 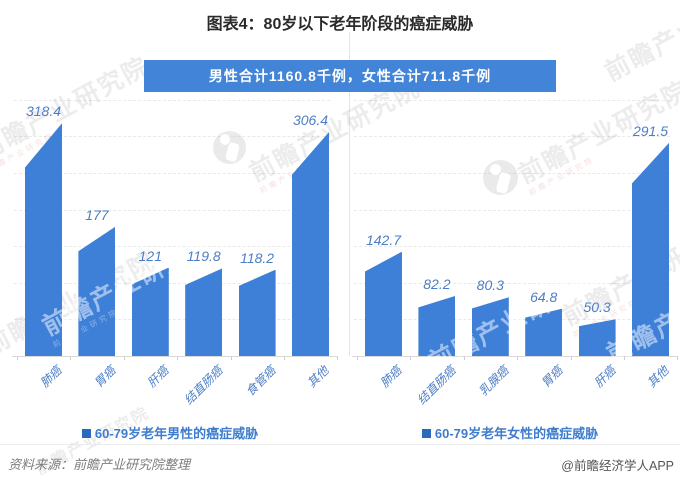 What do you see at coordinates (494, 381) in the screenshot?
I see `category-label: 乳腺癌` at bounding box center [494, 381].